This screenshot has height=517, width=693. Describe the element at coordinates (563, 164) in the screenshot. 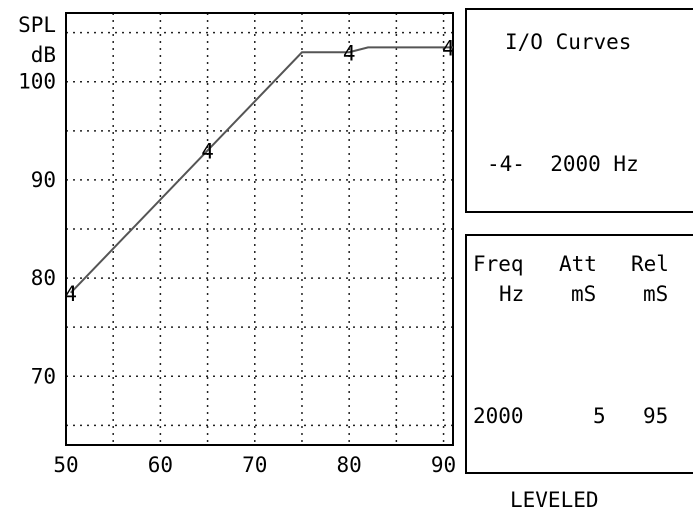

I see `io-curves-legend-entry: -4- 2000 Hz` at that location.